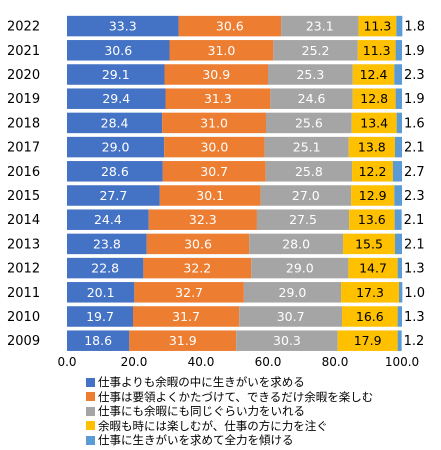 Image resolution: width=441 pixels, height=450 pixels. Describe the element at coordinates (291, 316) in the screenshot. I see `data-label: 30.7` at that location.